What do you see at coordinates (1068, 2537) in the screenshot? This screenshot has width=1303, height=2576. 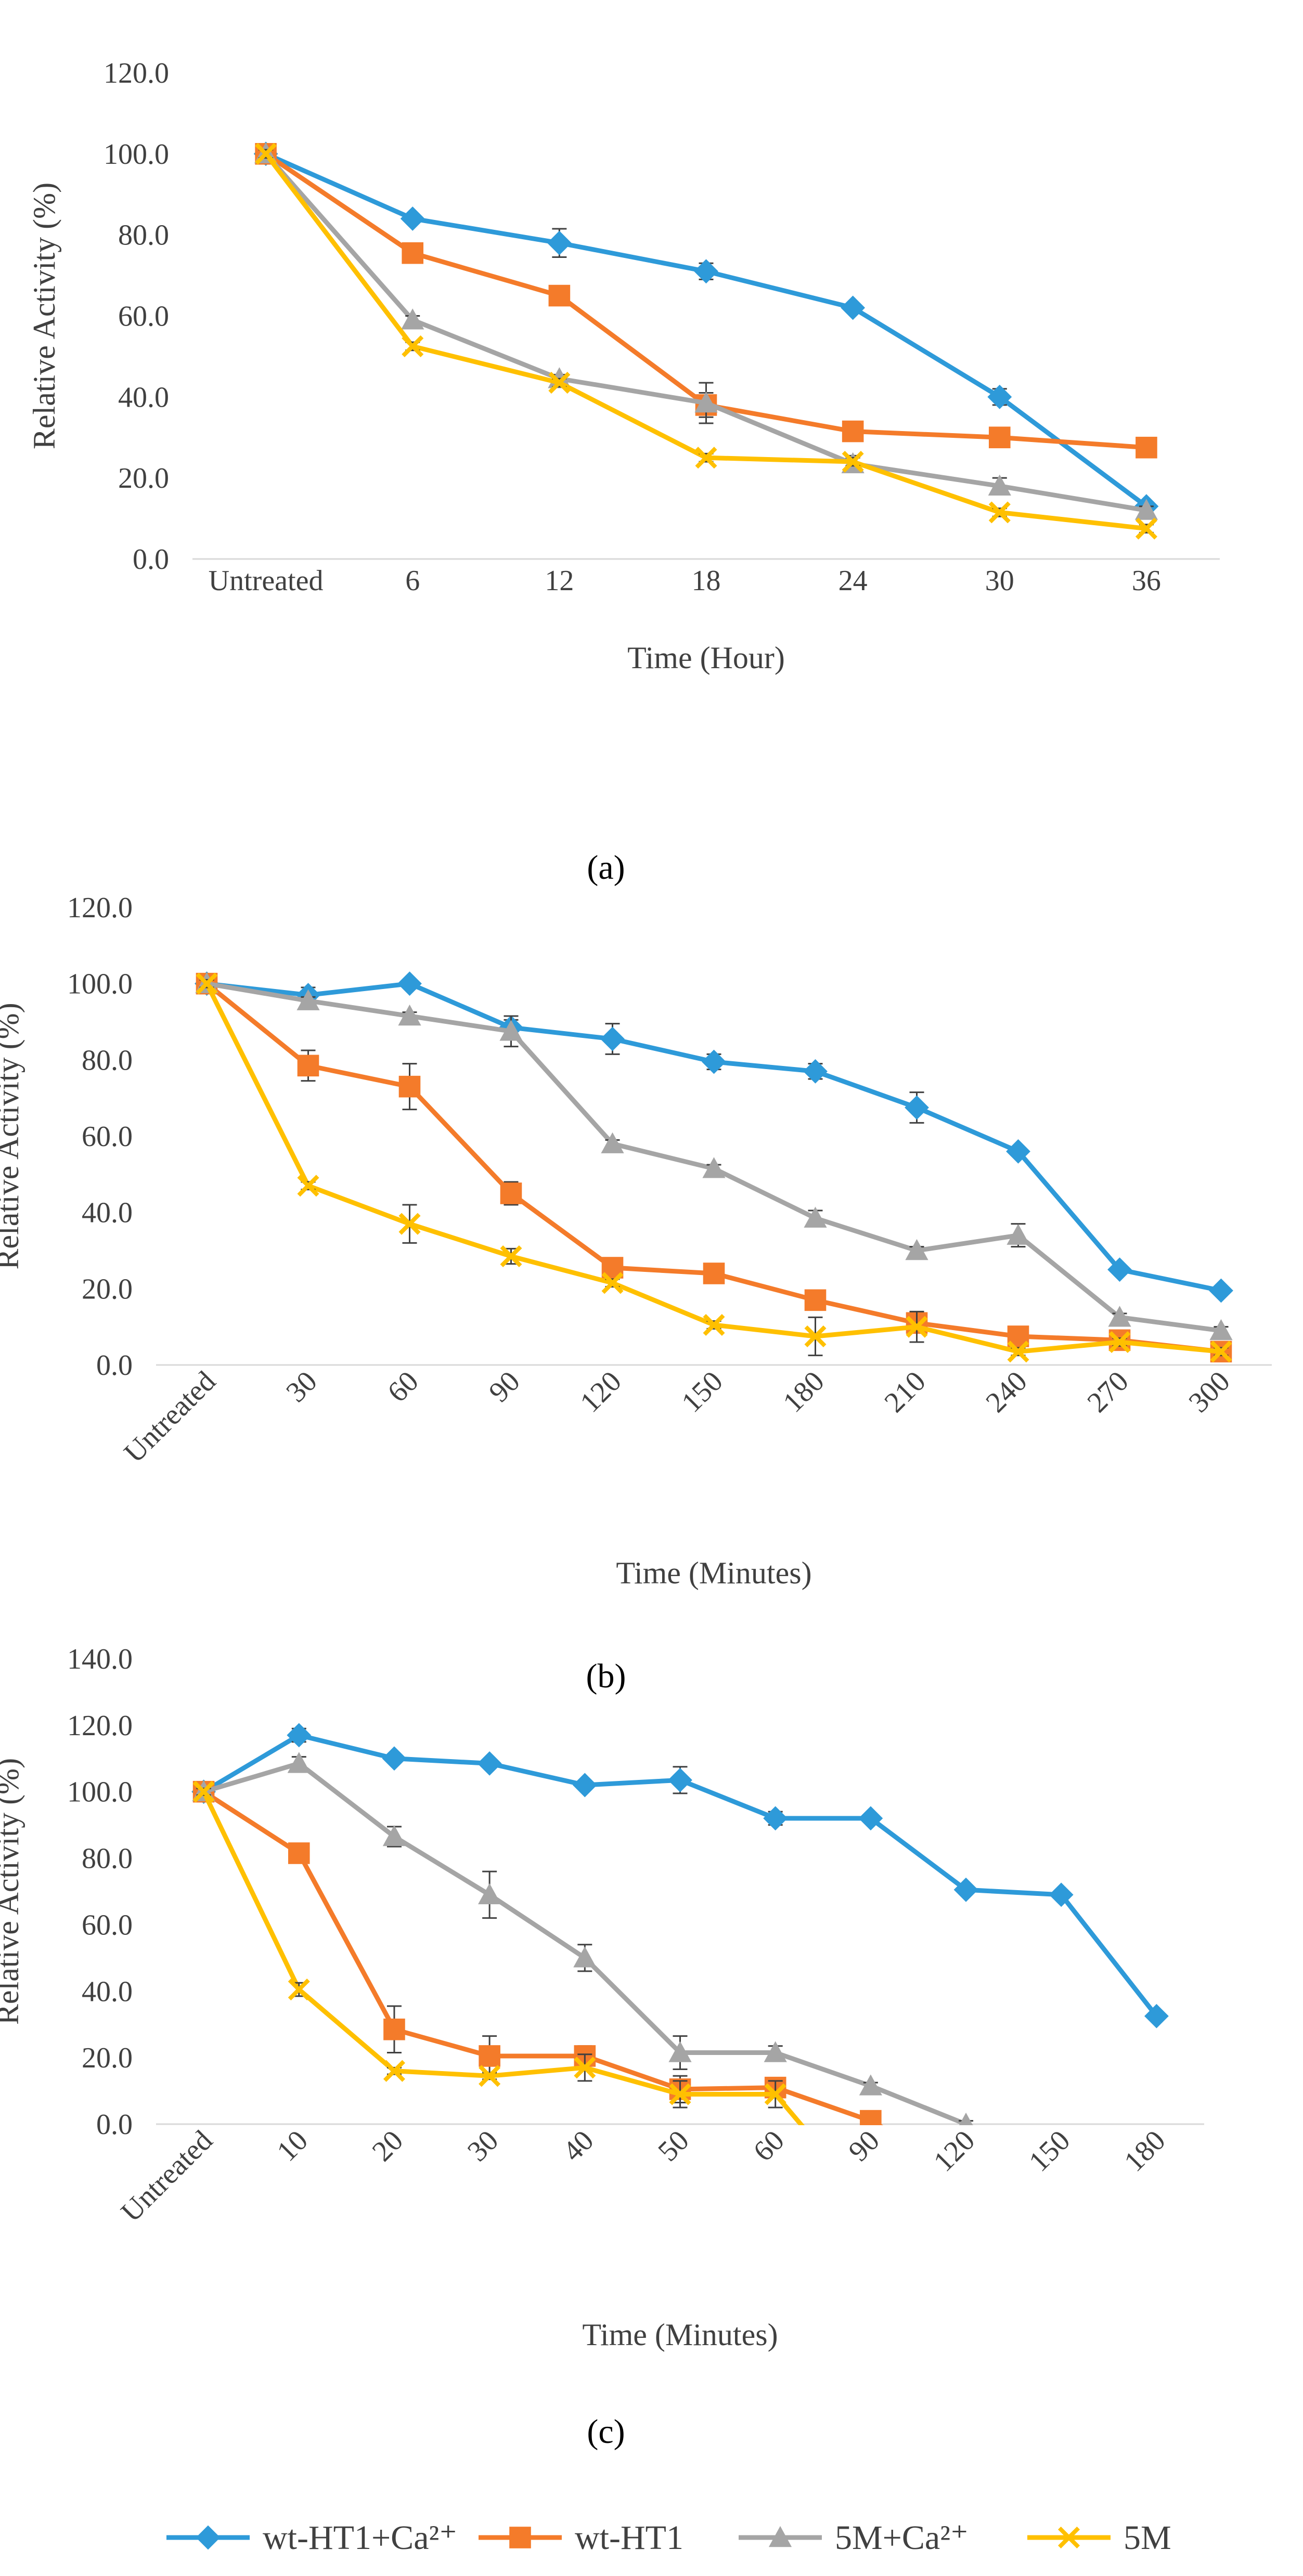 I see `legend-marker-shape` at bounding box center [1068, 2537].